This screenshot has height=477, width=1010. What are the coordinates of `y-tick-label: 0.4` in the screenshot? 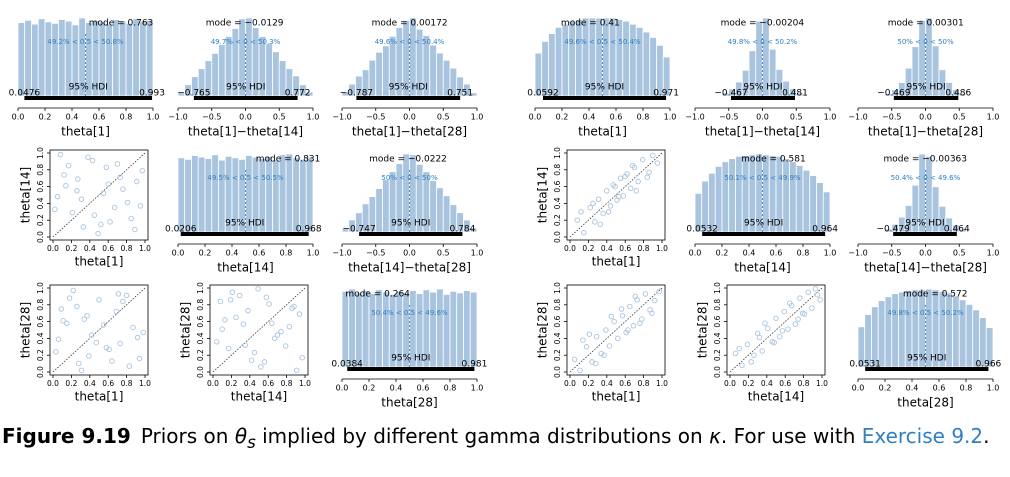 It's located at (717, 338).